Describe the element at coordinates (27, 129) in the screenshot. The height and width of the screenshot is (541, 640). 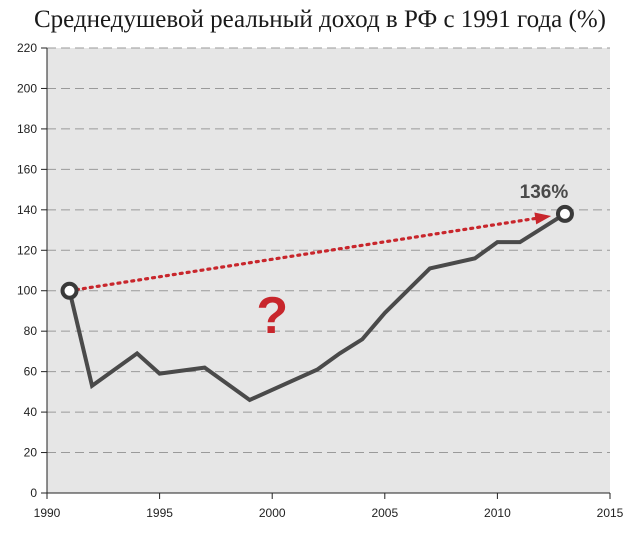
I see `y-tick-label: 180` at that location.